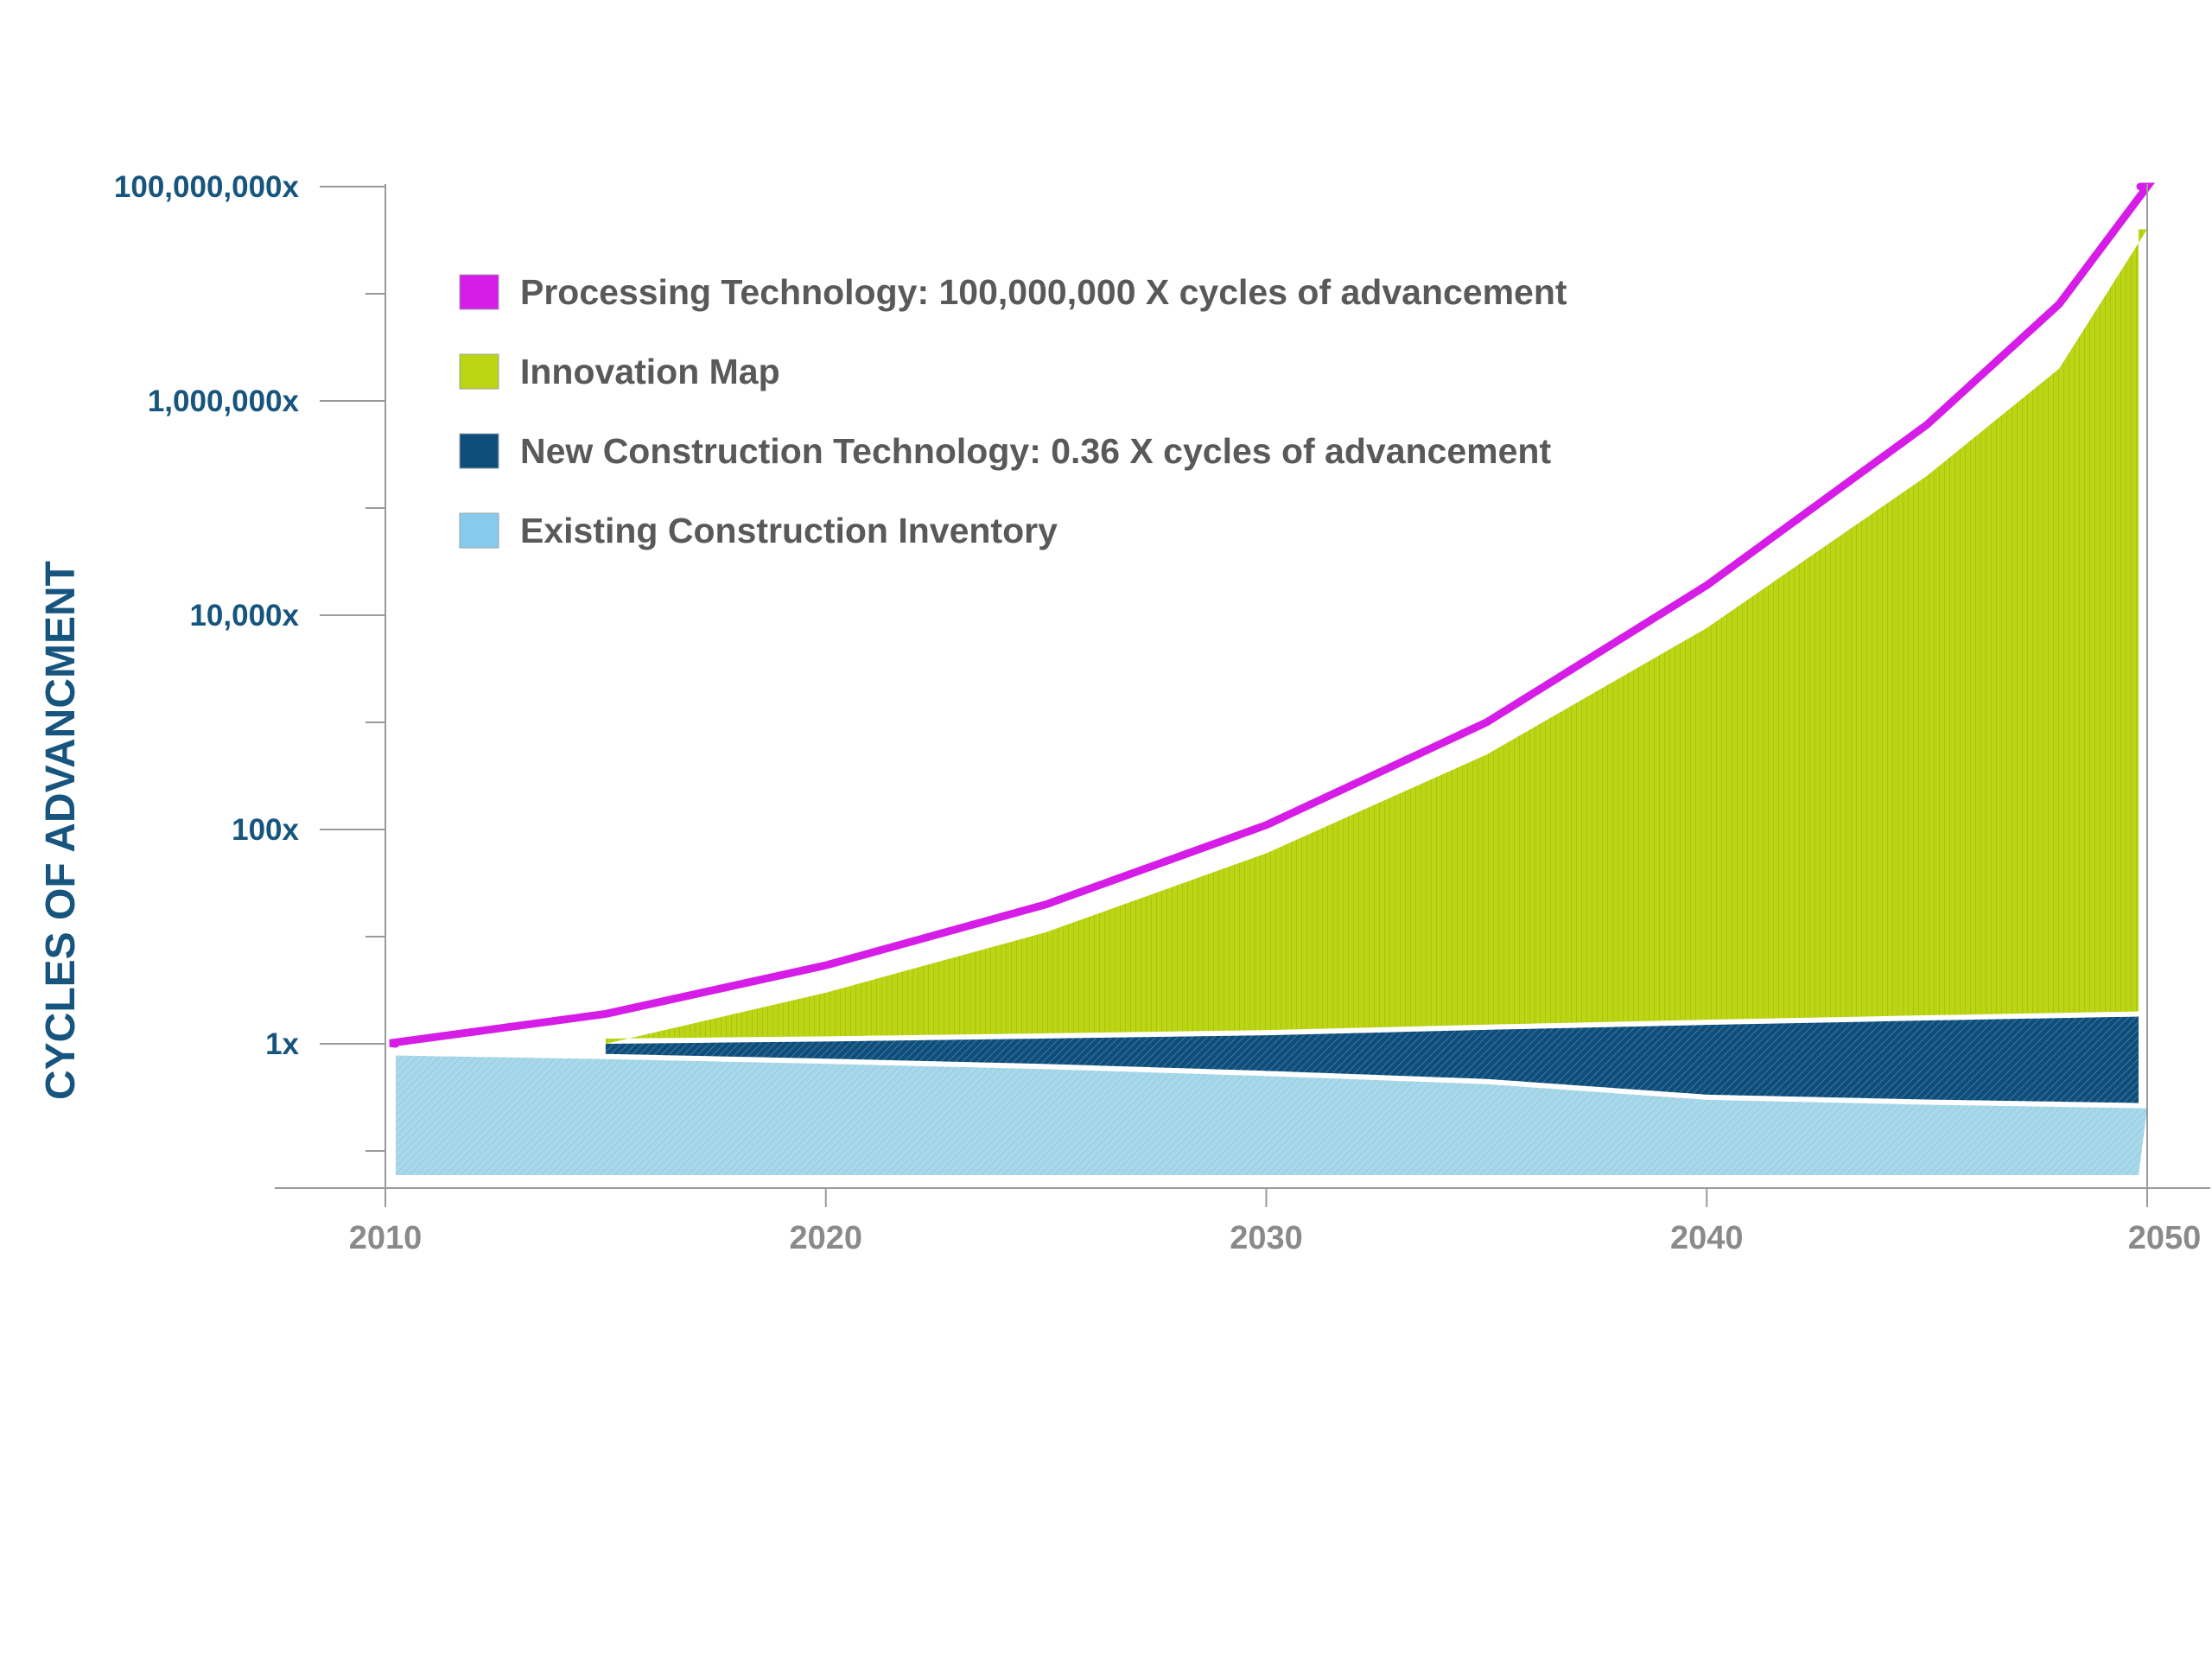  What do you see at coordinates (1707, 1238) in the screenshot?
I see `x-tick-label: 2040` at bounding box center [1707, 1238].